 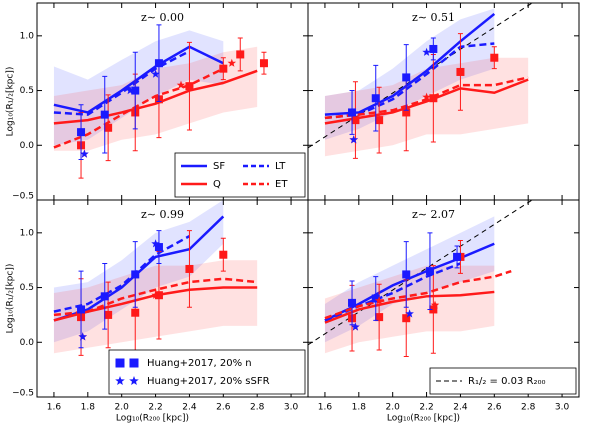 I want to click on band, so click(x=426, y=107).